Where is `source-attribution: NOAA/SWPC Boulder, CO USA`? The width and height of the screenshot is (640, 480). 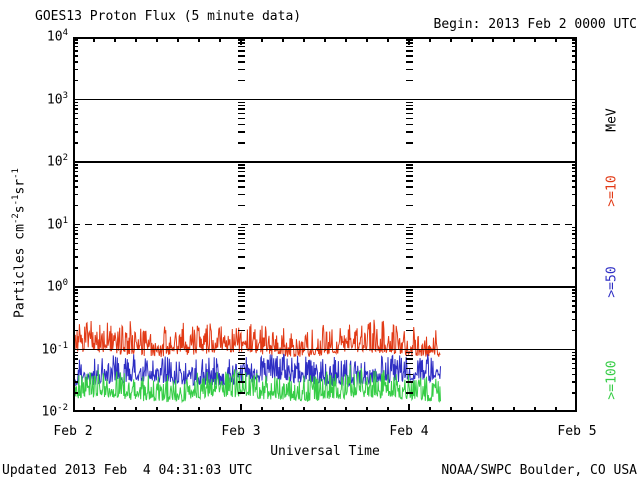 source-attribution: NOAA/SWPC Boulder, CO USA is located at coordinates (539, 470).